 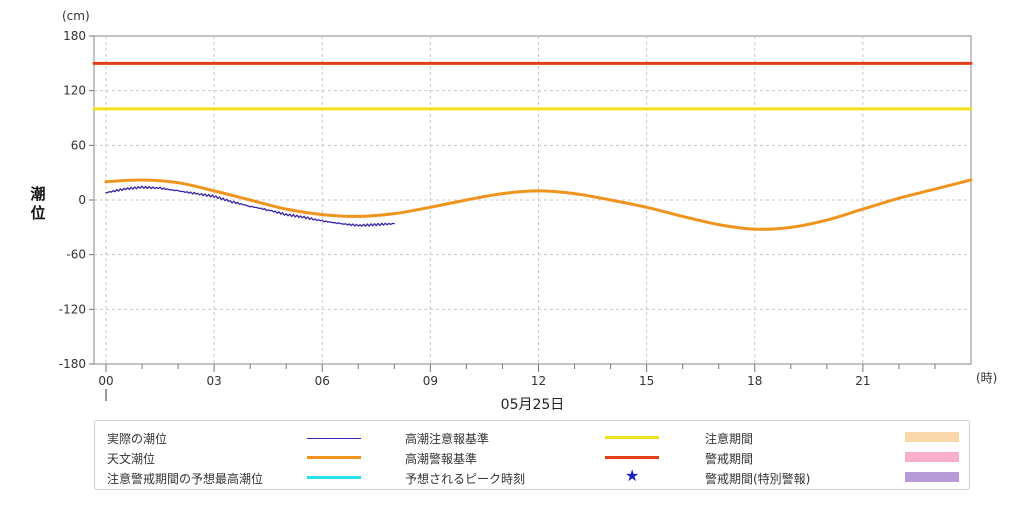 What do you see at coordinates (758, 479) in the screenshot?
I see `legend-label-special-warning-period: 警戒期間(特別警報)` at bounding box center [758, 479].